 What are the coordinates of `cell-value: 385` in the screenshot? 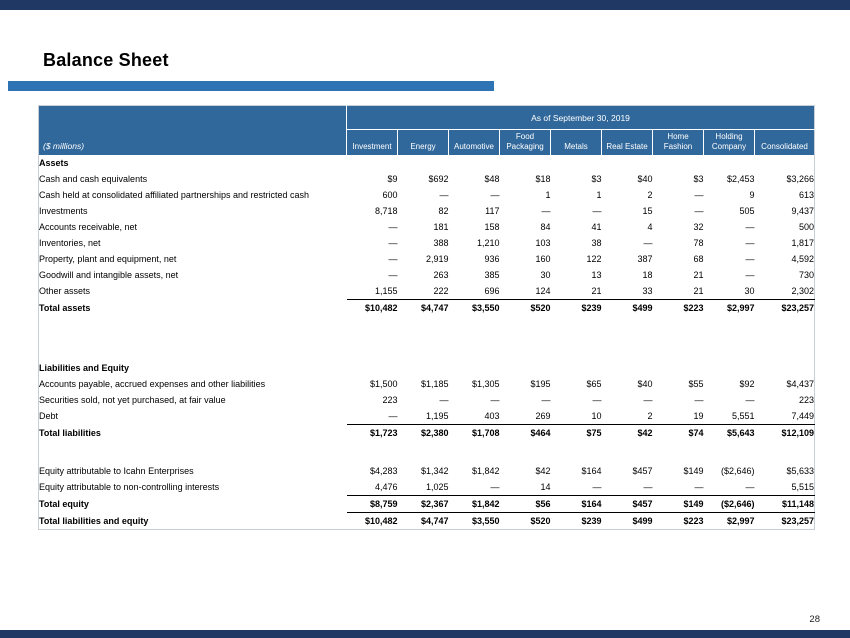 It's located at (492, 275).